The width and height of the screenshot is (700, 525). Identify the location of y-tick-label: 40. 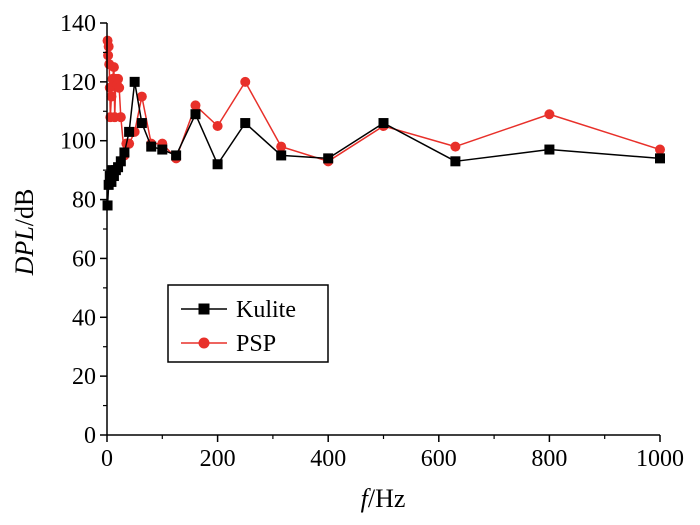
(84, 318).